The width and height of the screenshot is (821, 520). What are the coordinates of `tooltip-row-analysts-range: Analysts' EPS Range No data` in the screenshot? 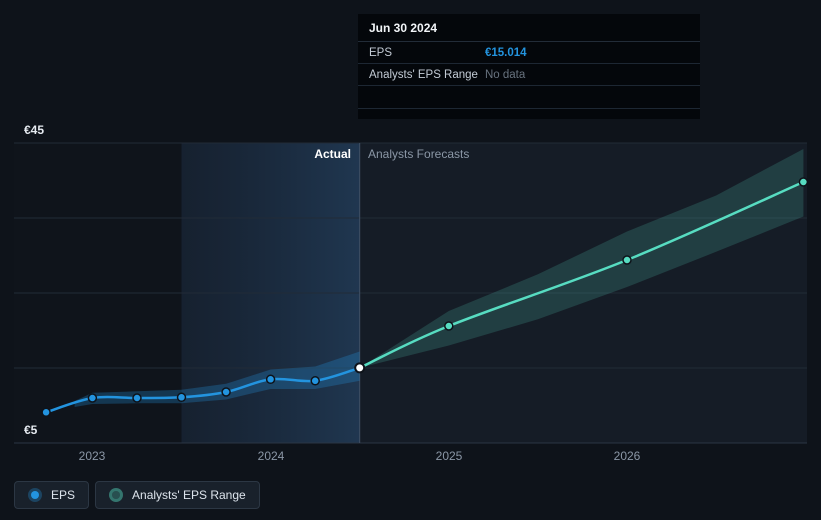 It's located at (529, 75).